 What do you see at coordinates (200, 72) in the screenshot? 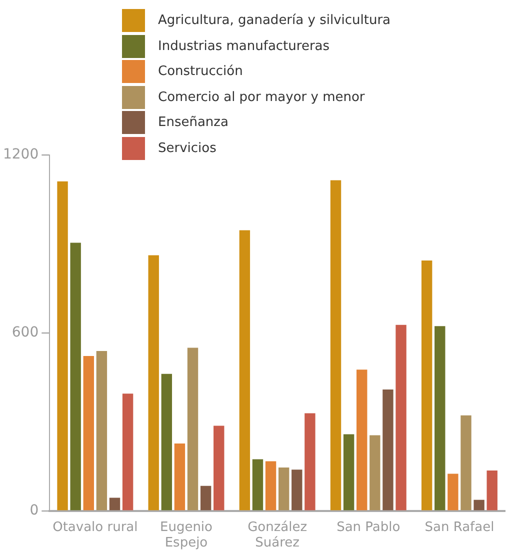
I see `legend-label: Construcción` at bounding box center [200, 72].